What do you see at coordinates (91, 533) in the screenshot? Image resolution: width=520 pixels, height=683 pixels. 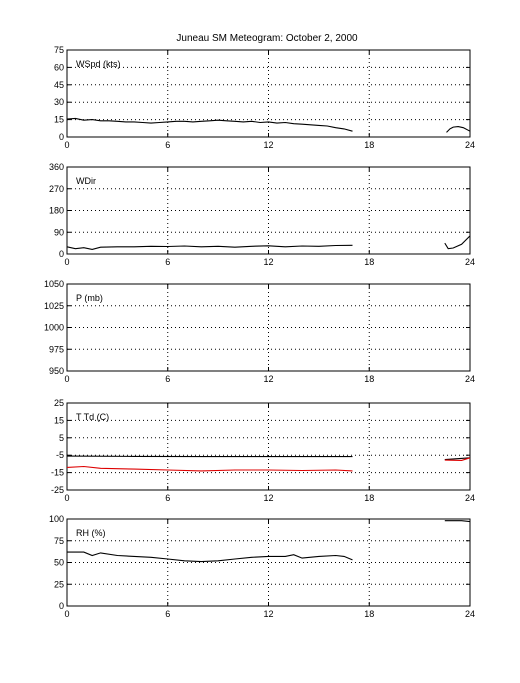 I see `panel-label: RH (%)` at bounding box center [91, 533].